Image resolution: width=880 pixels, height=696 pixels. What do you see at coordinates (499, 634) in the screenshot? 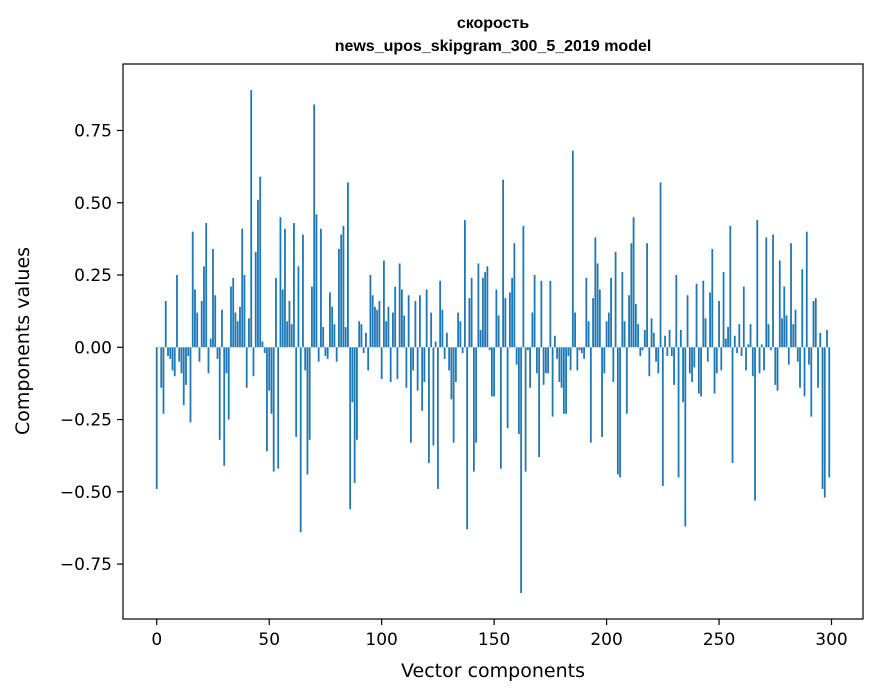
I see `x-axis: 0 50 100 150 200 250 300` at bounding box center [499, 634].